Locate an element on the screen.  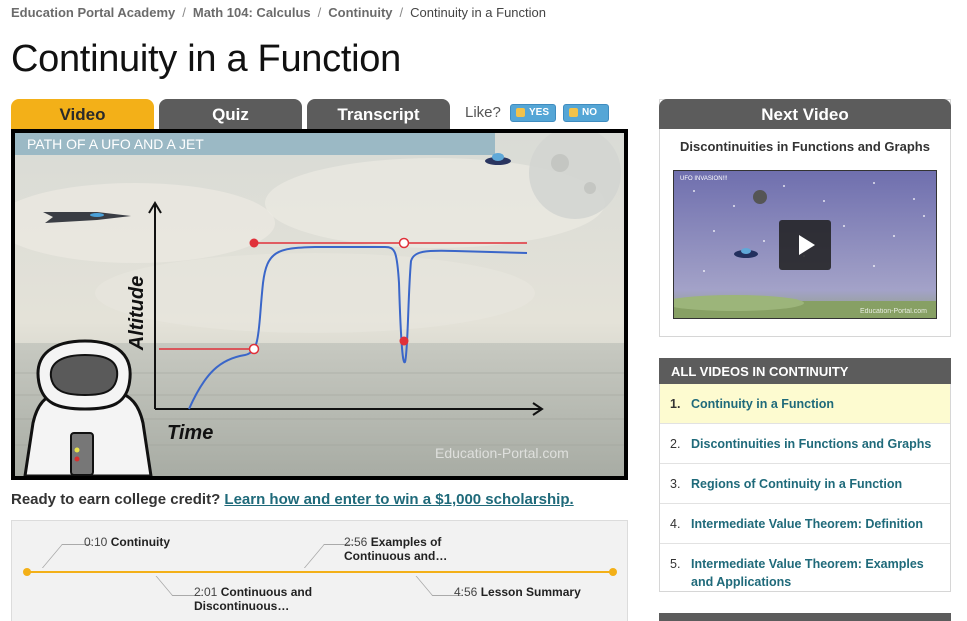
list-item-number: 4. is located at coordinates (675, 524).